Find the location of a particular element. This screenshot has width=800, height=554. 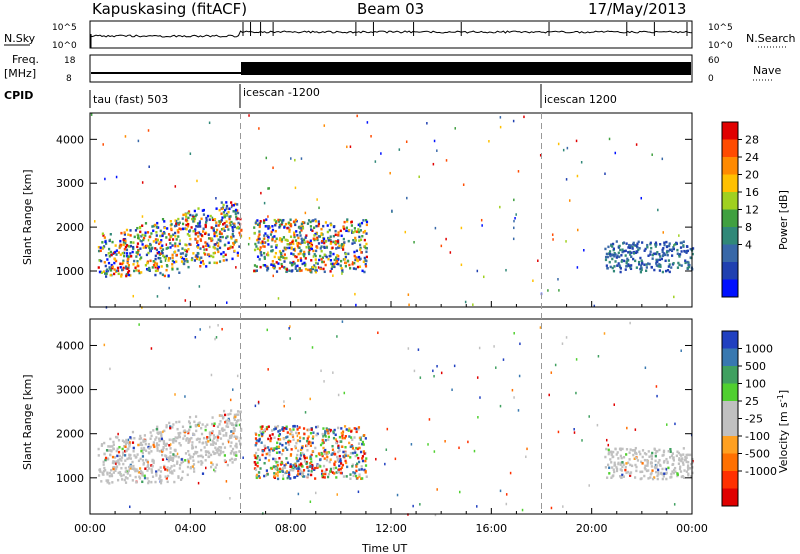

date-title: 17/May/2013 is located at coordinates (637, 9).